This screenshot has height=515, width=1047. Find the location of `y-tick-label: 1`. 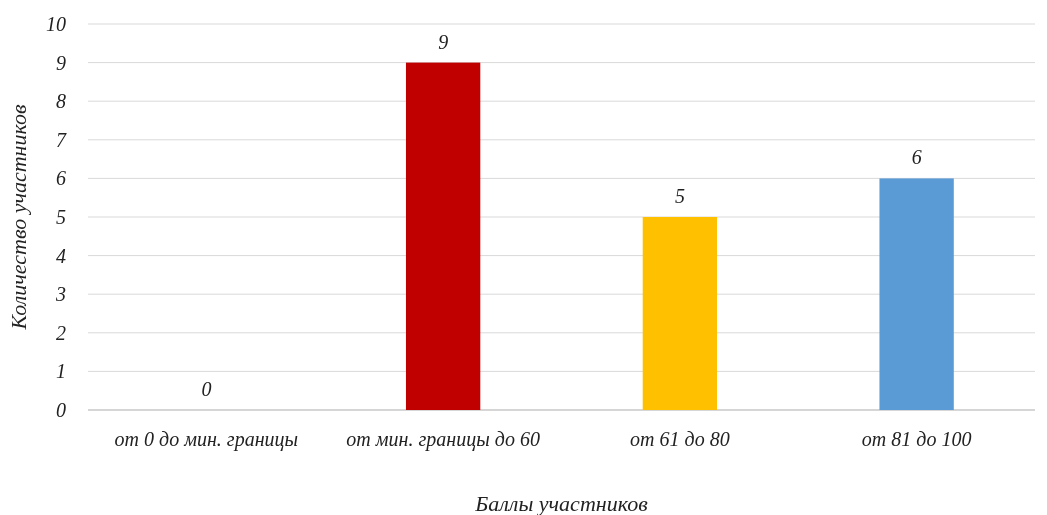

y-tick-label: 1 is located at coordinates (61, 371).